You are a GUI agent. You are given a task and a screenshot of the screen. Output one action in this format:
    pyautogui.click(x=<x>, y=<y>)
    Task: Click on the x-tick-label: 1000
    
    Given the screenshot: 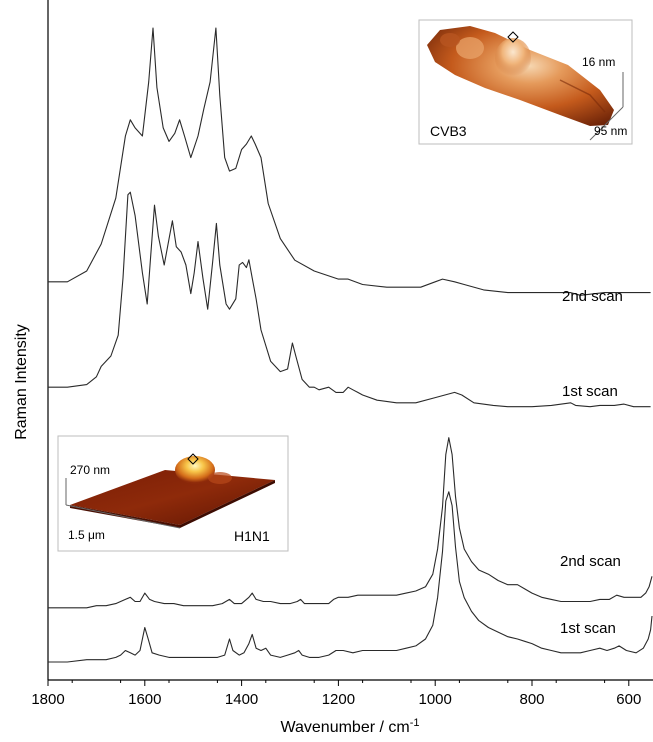 What is the action you would take?
    pyautogui.click(x=435, y=699)
    